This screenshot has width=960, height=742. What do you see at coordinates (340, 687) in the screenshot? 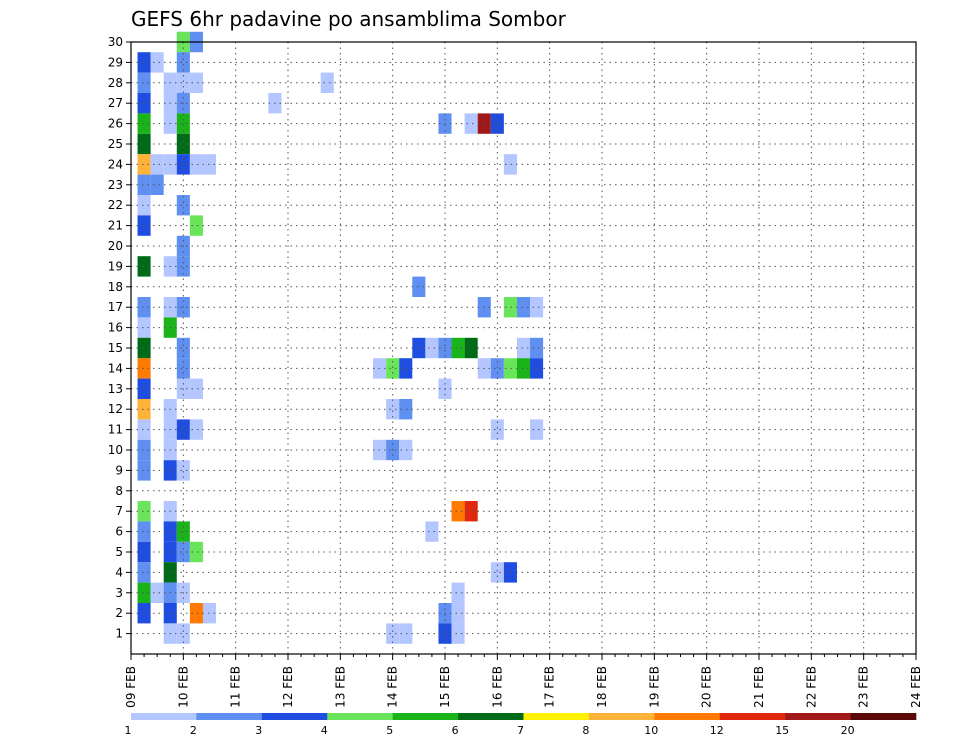
I see `x-tick-label: 13 FEB` at bounding box center [340, 687].